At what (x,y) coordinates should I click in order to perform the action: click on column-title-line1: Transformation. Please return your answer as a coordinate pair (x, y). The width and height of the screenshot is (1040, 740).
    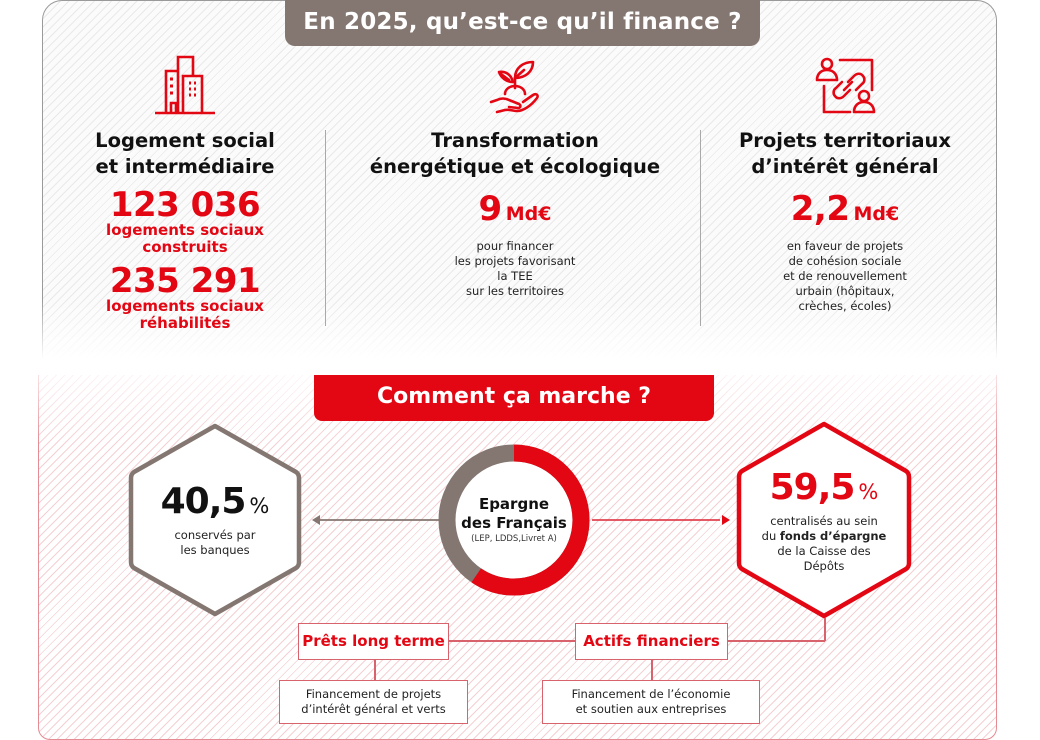
    Looking at the image, I should click on (515, 140).